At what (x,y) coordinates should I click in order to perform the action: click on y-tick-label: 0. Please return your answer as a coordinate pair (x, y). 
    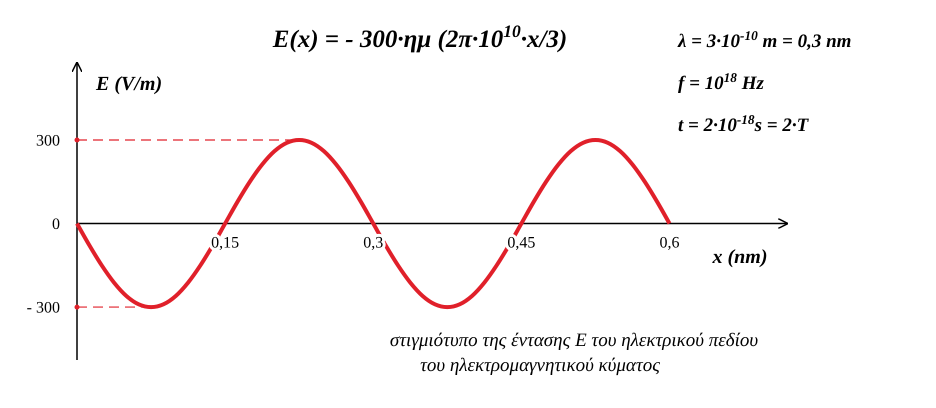
    Looking at the image, I should click on (56, 225).